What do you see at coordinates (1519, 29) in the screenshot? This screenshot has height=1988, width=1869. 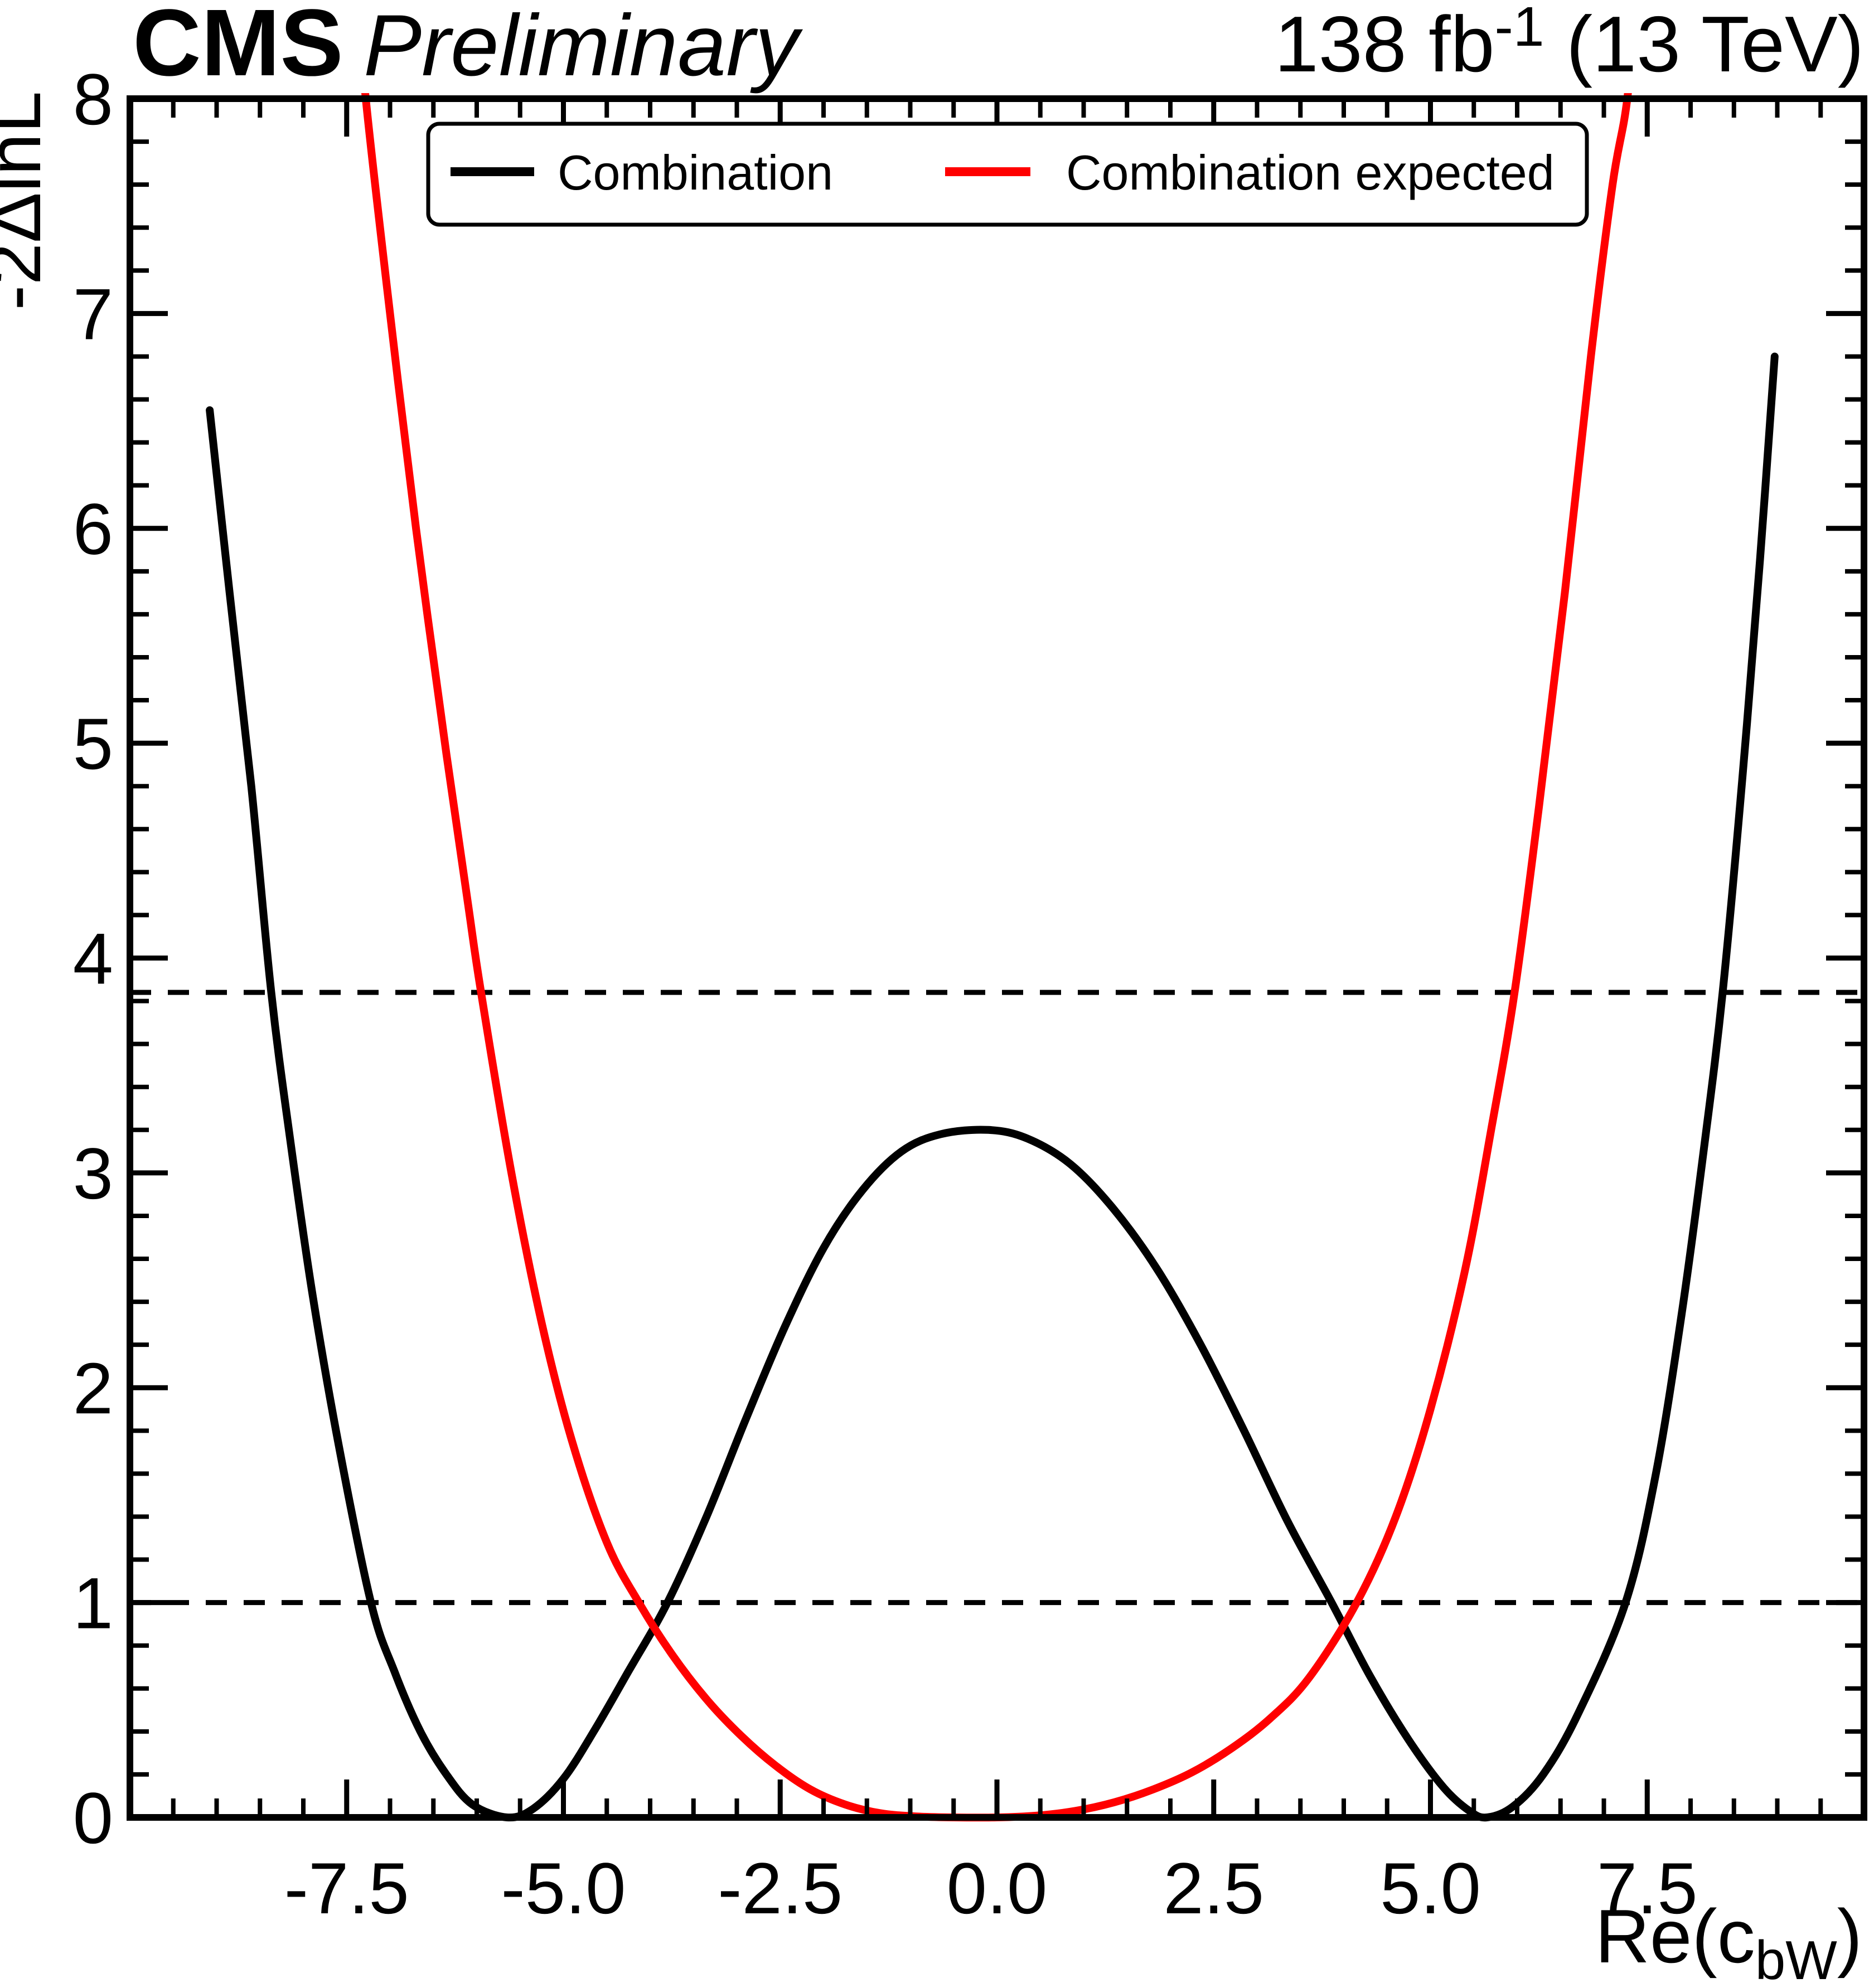 I see `text-part: -1` at bounding box center [1519, 29].